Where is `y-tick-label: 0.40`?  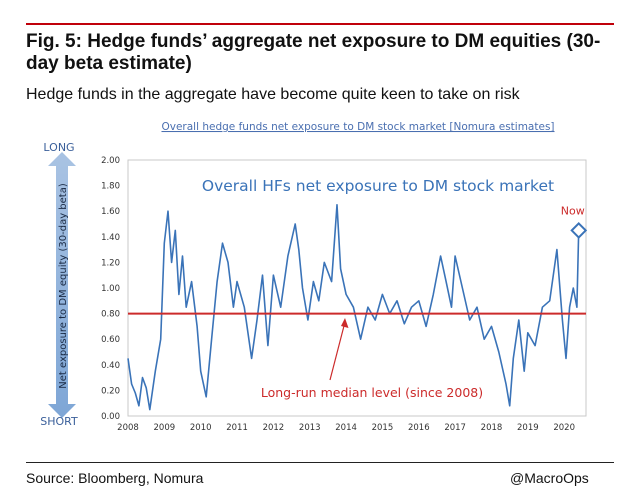
y-tick-label: 0.40 is located at coordinates (110, 366).